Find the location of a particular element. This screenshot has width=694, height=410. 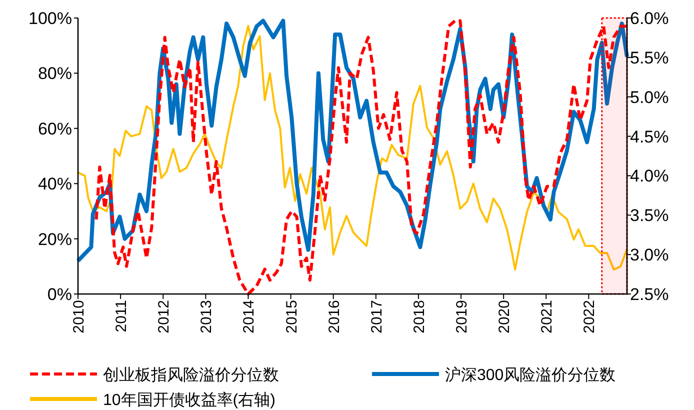

y2-tick-label: 2.5% is located at coordinates (649, 294).